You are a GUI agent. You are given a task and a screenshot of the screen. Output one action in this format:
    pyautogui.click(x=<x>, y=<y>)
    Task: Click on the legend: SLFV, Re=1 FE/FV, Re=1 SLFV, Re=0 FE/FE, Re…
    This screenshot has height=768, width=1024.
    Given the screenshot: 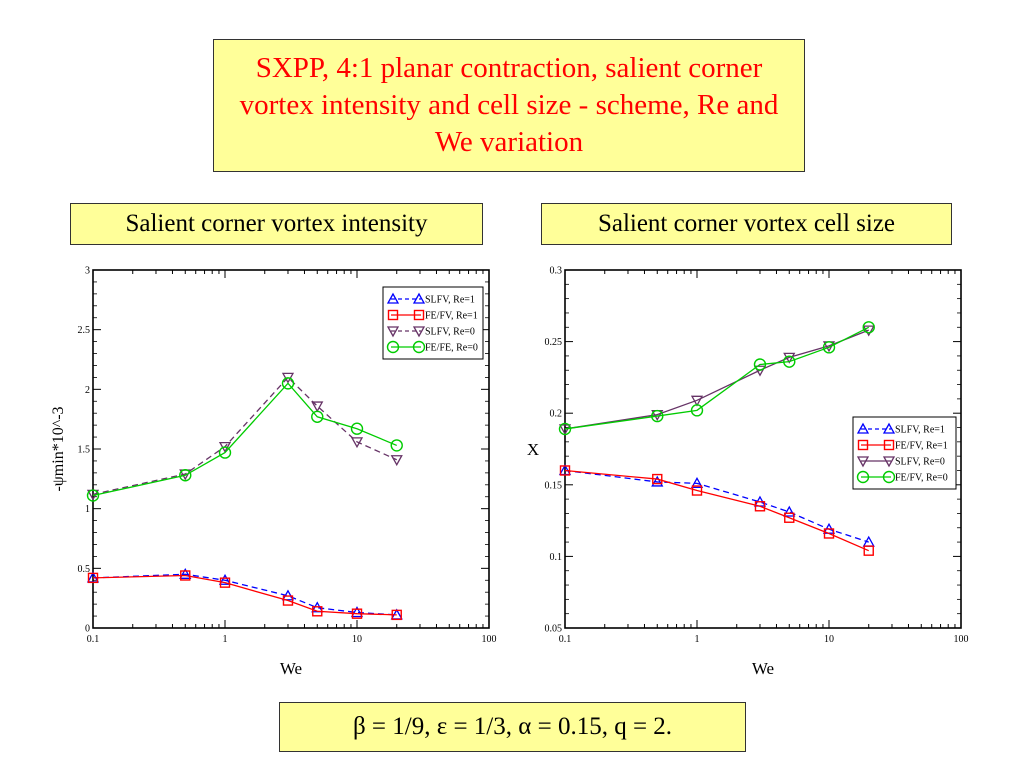 What is the action you would take?
    pyautogui.click(x=433, y=323)
    